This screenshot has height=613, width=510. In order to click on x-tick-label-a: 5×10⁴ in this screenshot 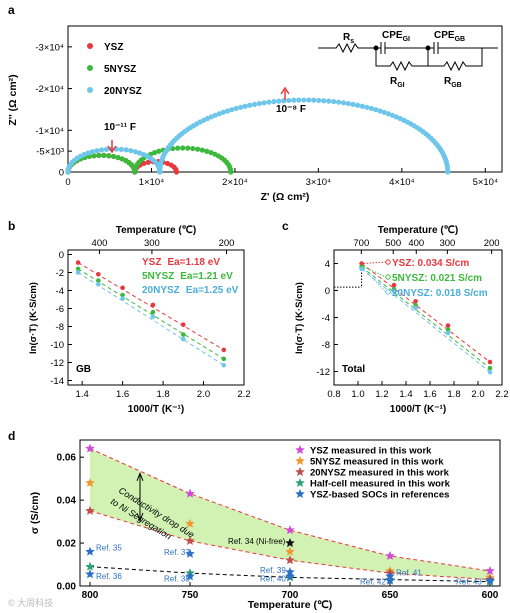, I will do `click(485, 182)`.